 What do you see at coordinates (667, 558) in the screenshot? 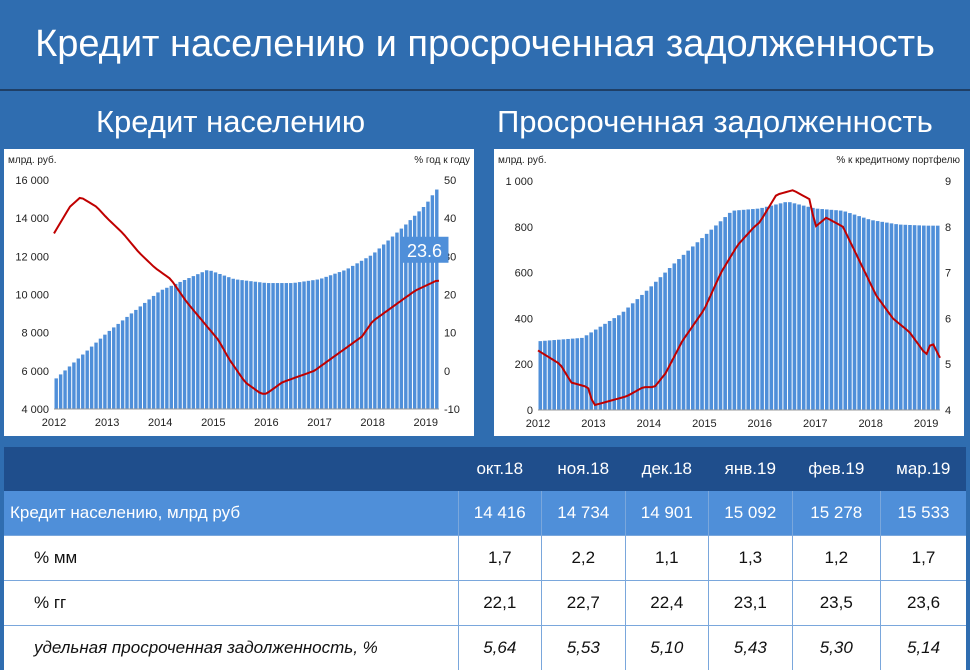
I see `table-cell: 1,1` at bounding box center [667, 558].